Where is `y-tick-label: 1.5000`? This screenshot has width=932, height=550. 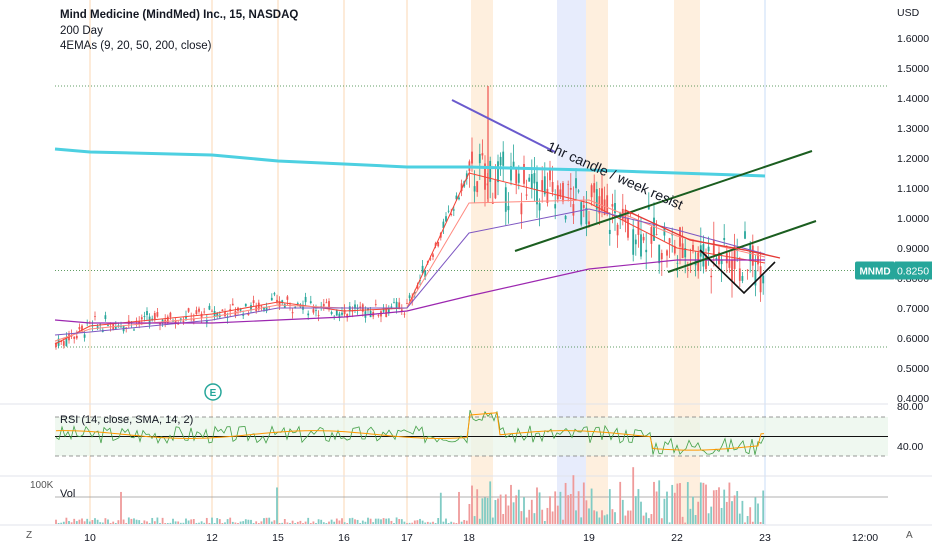
y-tick-label: 1.5000 is located at coordinates (913, 69).